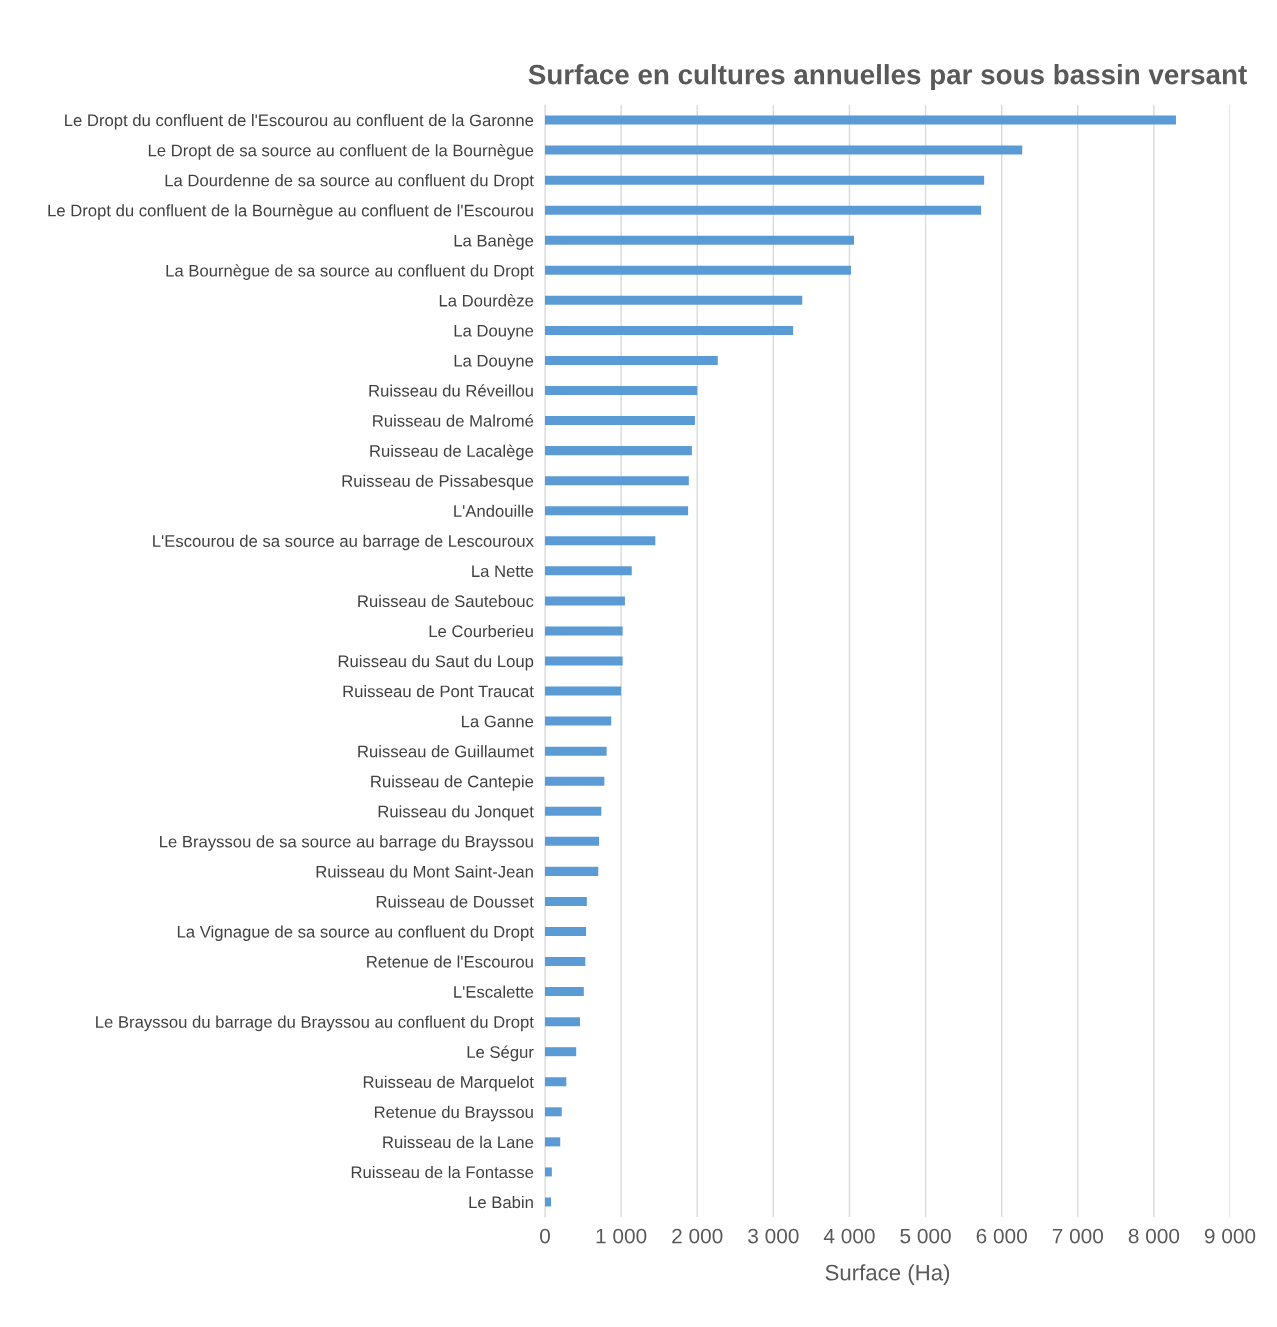 The height and width of the screenshot is (1327, 1277). What do you see at coordinates (436, 662) in the screenshot?
I see `y-tick-label: Ruisseau du Saut du Loup` at bounding box center [436, 662].